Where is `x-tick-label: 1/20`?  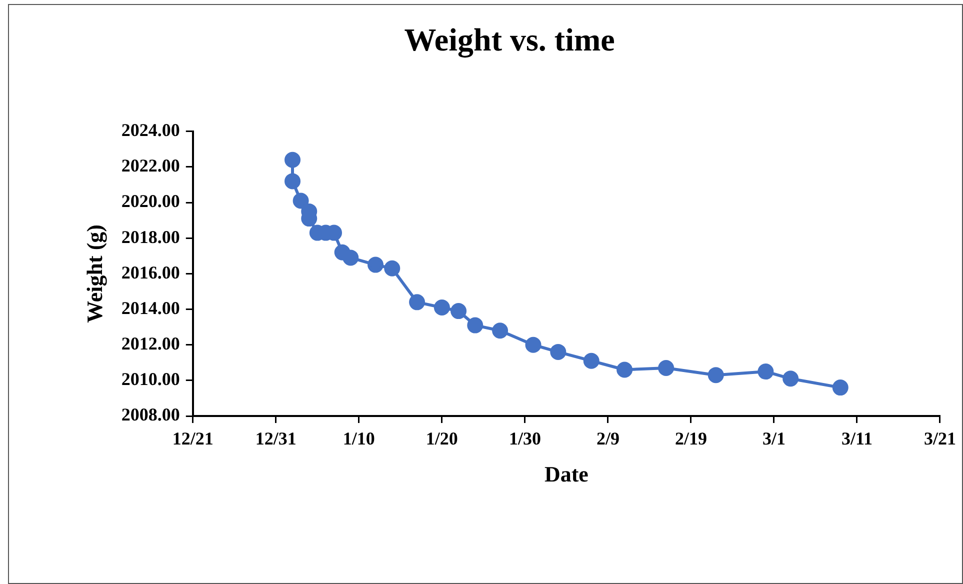 x-tick-label: 1/20 is located at coordinates (442, 438).